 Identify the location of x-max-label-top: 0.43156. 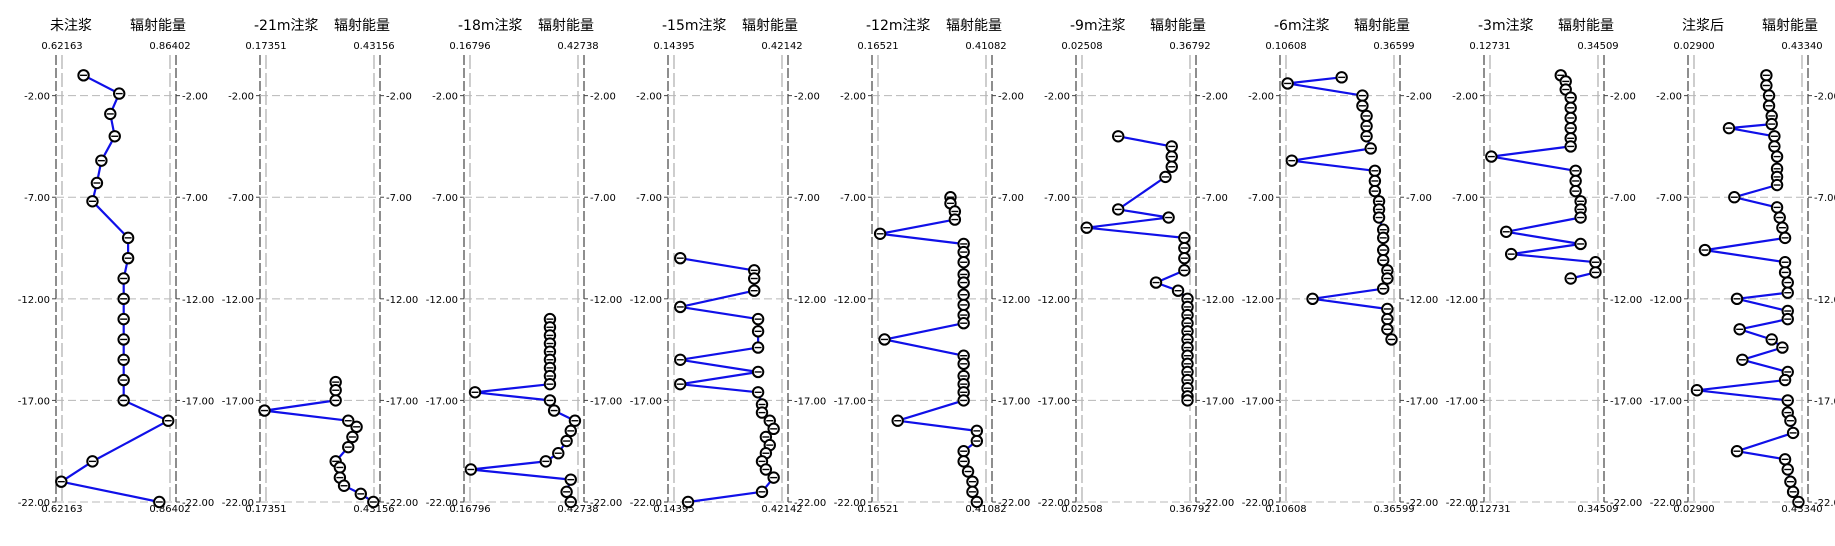
(373, 46).